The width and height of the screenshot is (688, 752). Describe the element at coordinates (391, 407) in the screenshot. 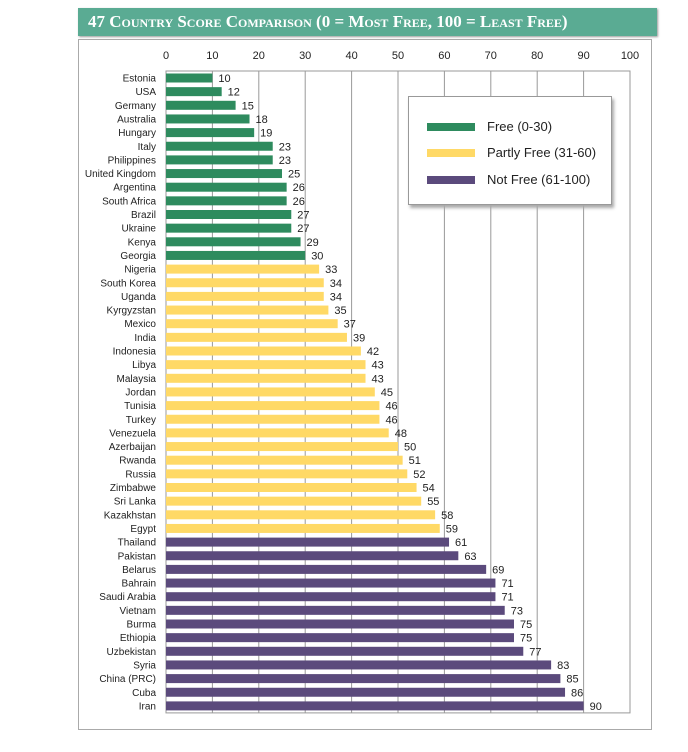

I see `data-label: 46` at that location.